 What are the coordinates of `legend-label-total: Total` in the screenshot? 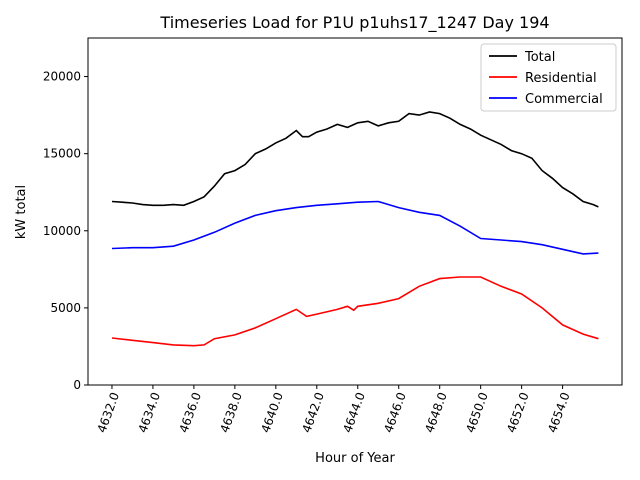 It's located at (539, 57).